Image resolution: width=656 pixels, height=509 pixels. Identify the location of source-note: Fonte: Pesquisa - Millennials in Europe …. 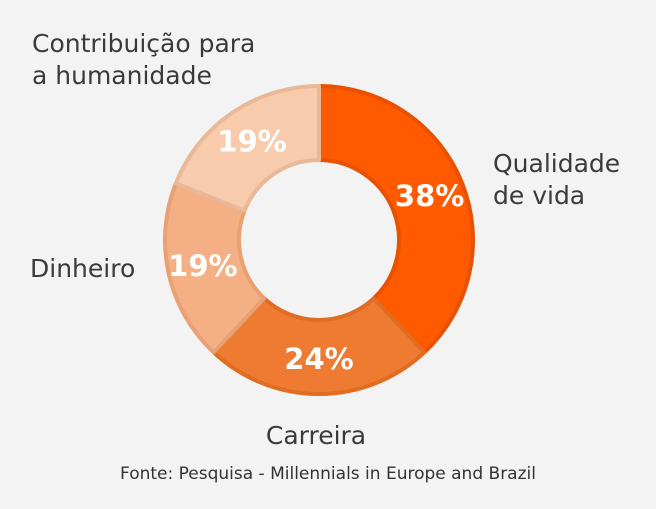
(328, 474).